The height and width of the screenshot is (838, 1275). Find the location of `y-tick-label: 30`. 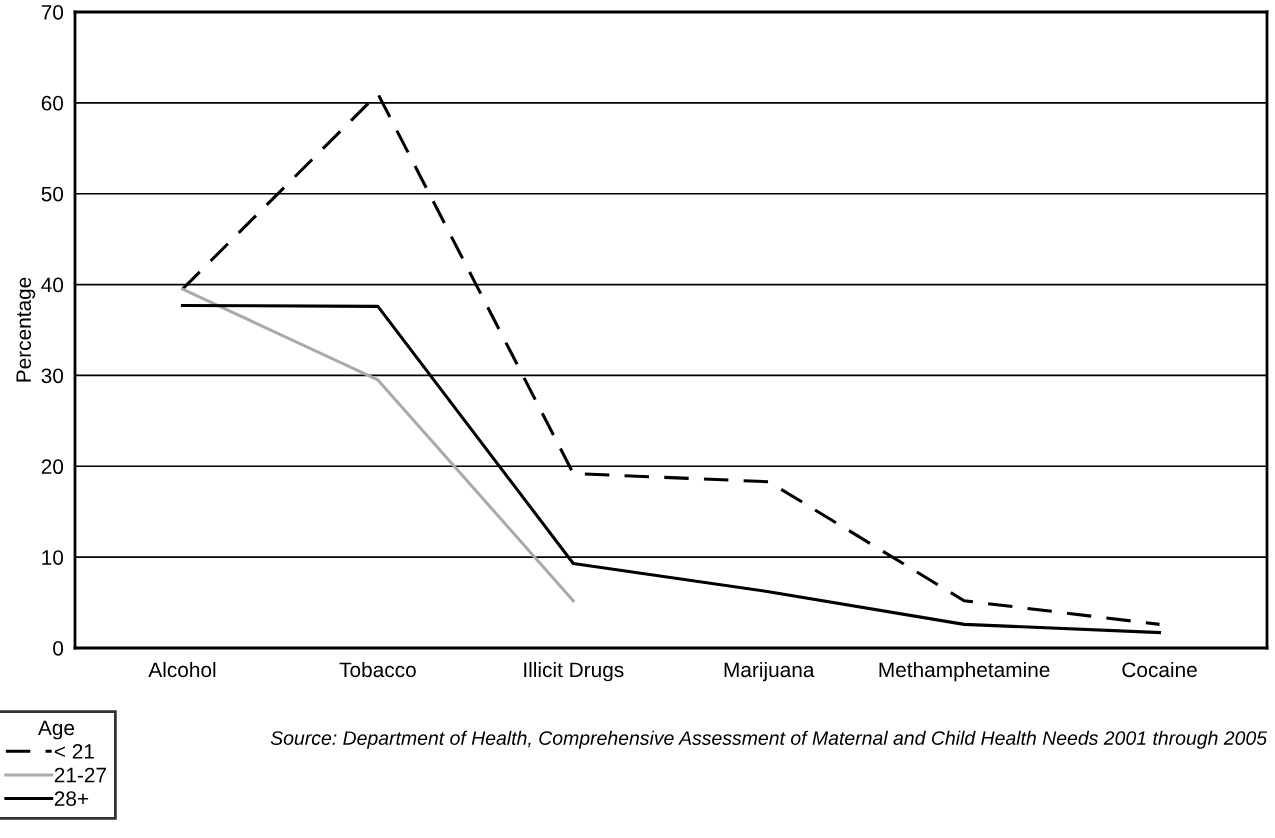

y-tick-label: 30 is located at coordinates (52, 376).